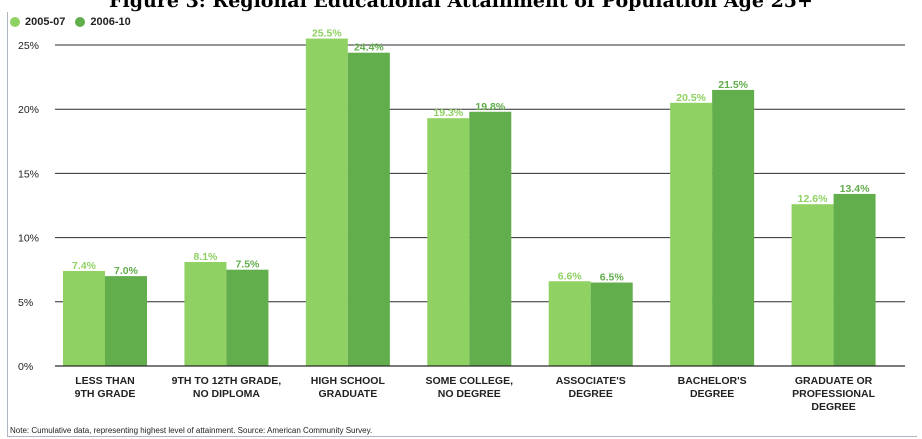  I want to click on x-tick-label: HIGH SCHOOL, so click(348, 381).